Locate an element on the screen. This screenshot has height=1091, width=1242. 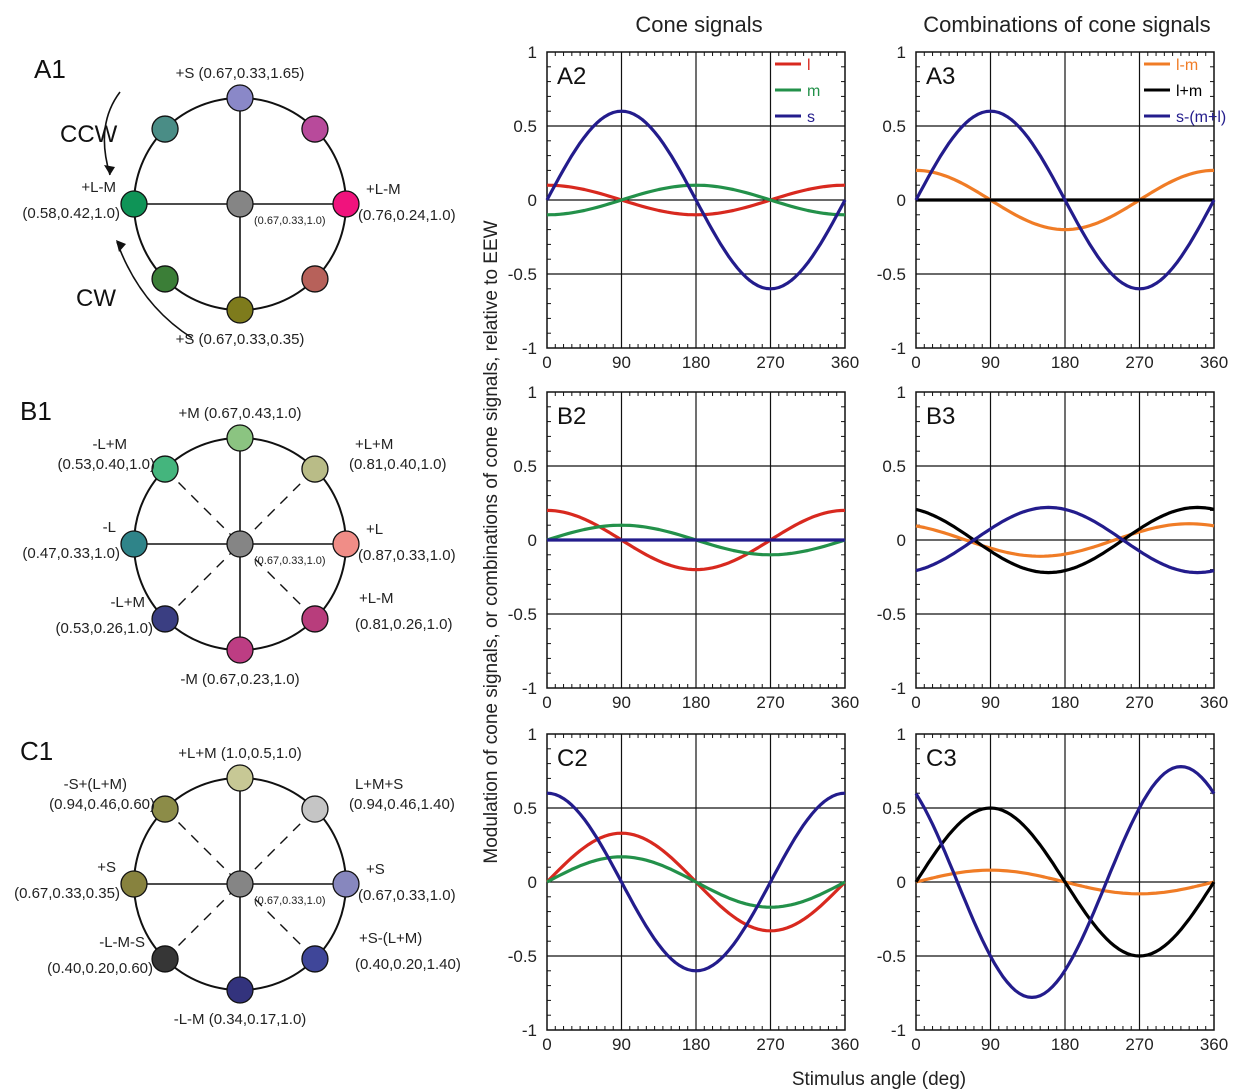
ccw-arrowhead is located at coordinates (109, 170).